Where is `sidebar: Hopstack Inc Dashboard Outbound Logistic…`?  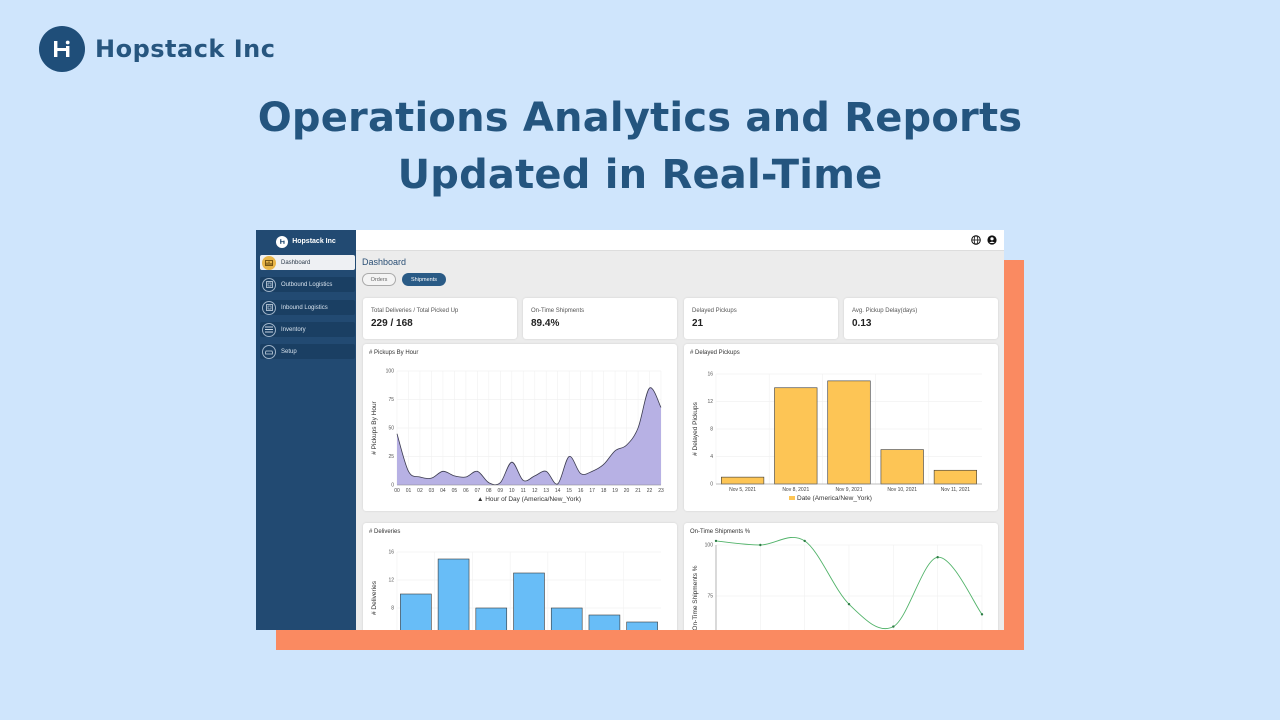 sidebar: Hopstack Inc Dashboard Outbound Logistic… is located at coordinates (306, 430).